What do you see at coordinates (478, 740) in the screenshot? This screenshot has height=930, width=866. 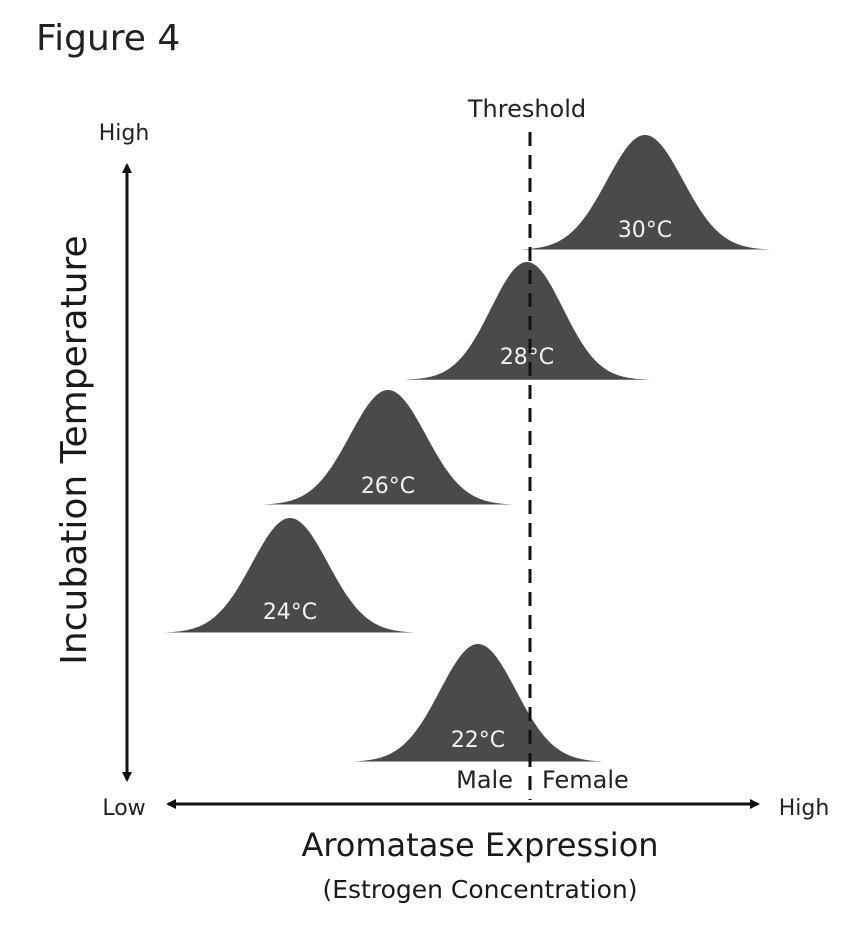 I see `temperature-label: 22°C` at bounding box center [478, 740].